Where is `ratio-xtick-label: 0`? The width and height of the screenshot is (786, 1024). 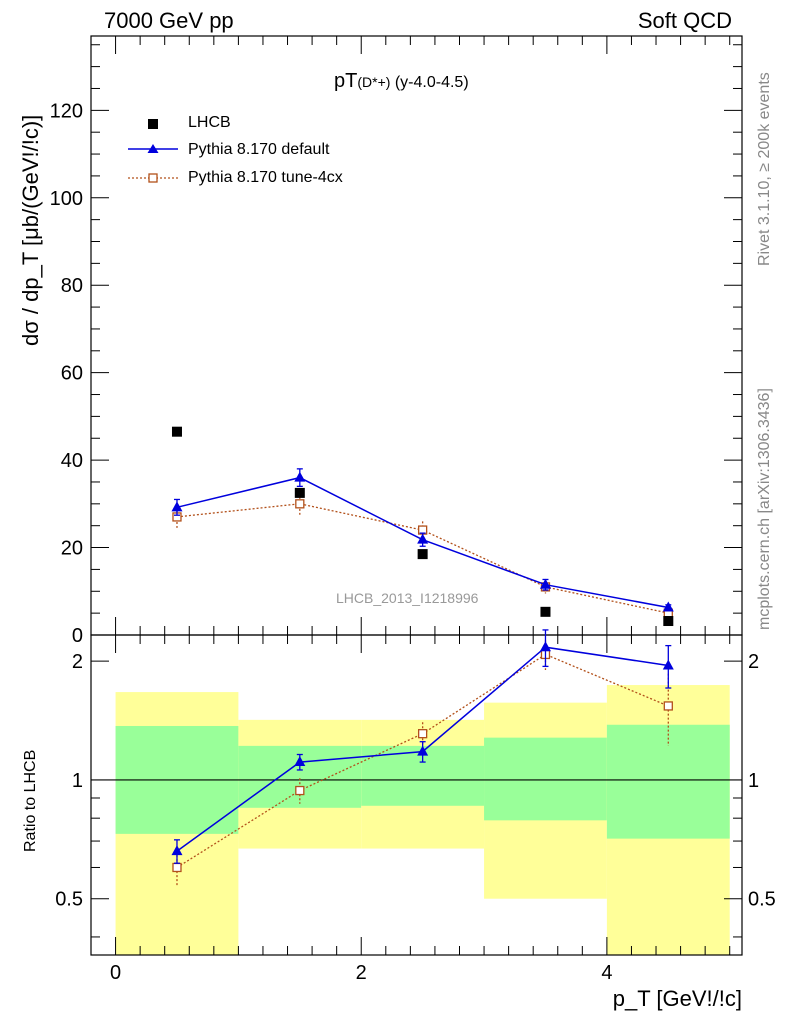
ratio-xtick-label: 0 is located at coordinates (115, 973).